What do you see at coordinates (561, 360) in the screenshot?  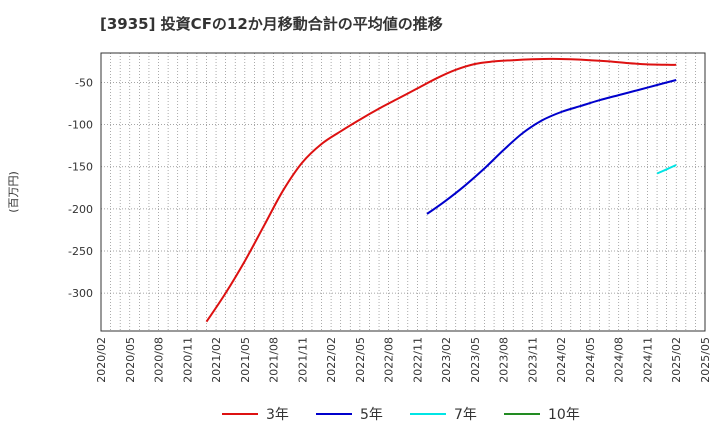 I see `x-tick-label: 2024/02` at bounding box center [561, 360].